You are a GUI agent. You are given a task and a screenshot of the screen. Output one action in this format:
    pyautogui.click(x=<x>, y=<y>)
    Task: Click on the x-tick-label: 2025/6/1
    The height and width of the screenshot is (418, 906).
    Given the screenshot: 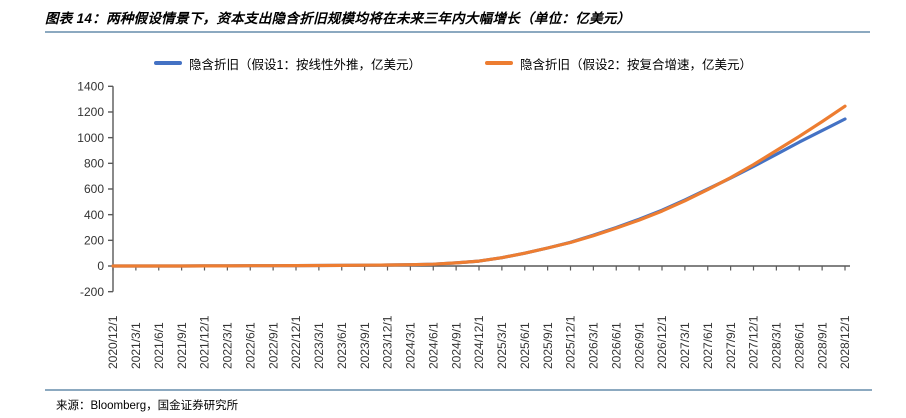 What is the action you would take?
    pyautogui.click(x=525, y=345)
    